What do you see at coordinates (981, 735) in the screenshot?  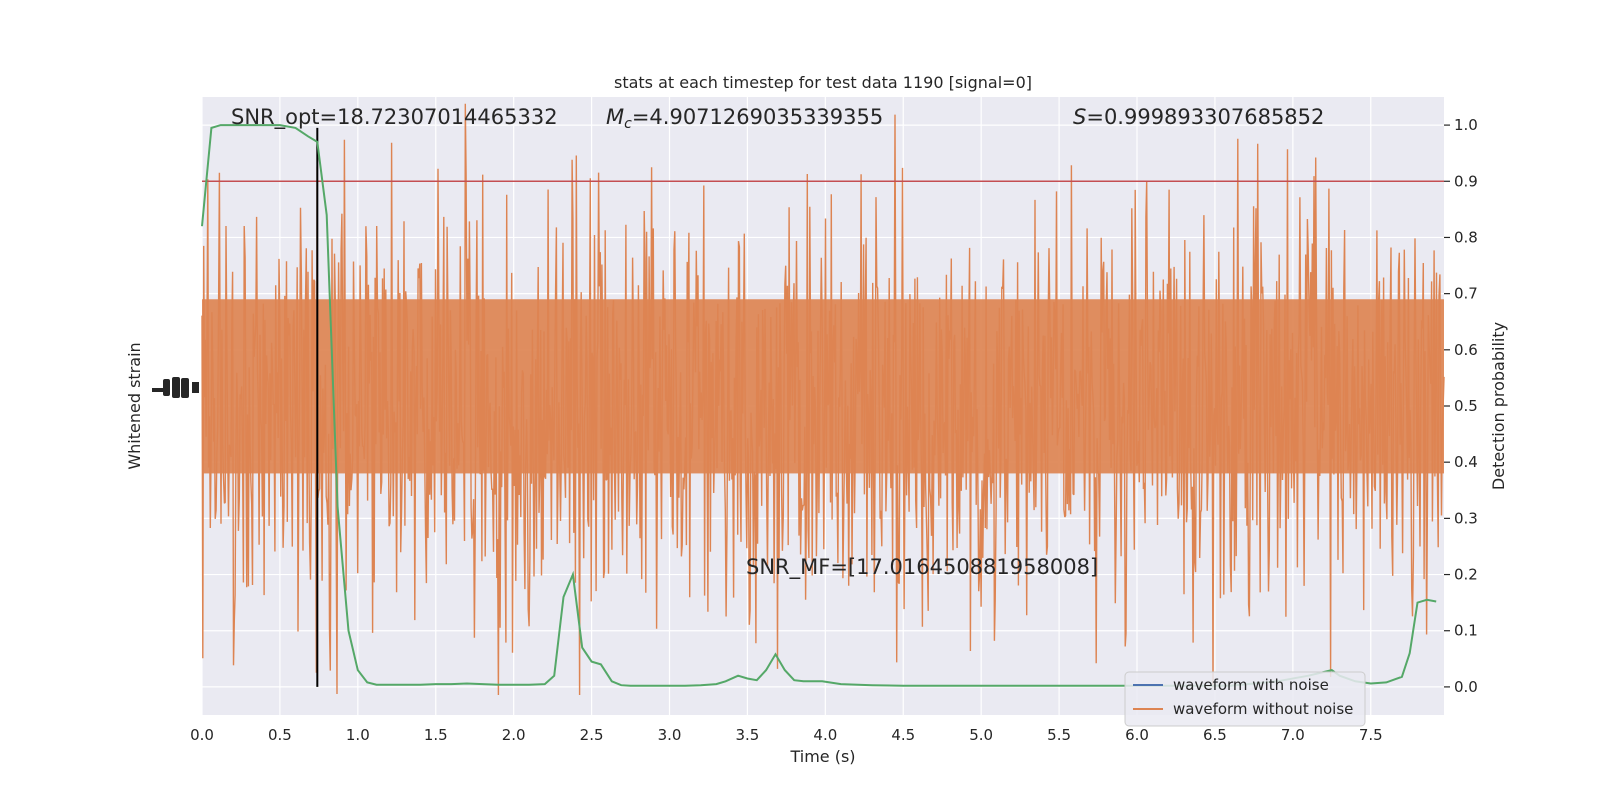 I see `x-tick-label: 5.0` at bounding box center [981, 735].